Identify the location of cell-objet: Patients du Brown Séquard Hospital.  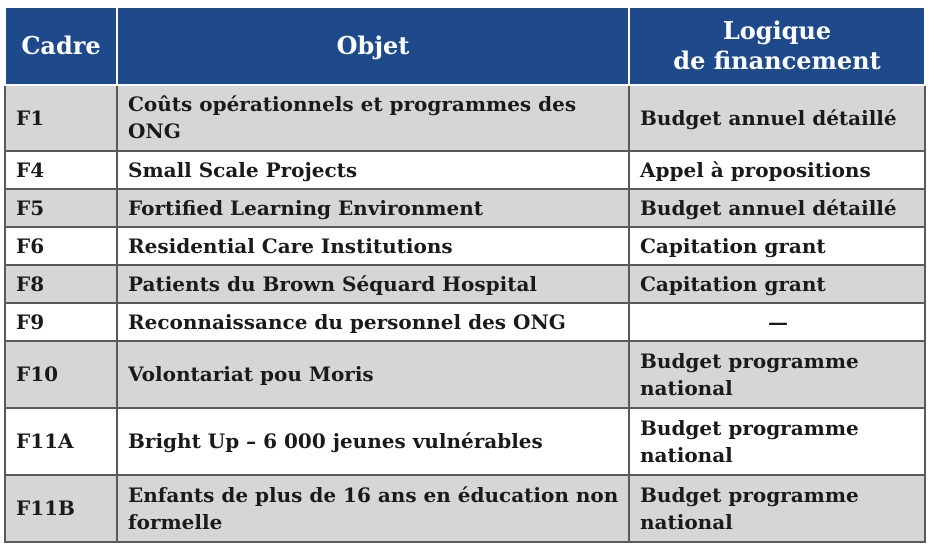
(373, 284).